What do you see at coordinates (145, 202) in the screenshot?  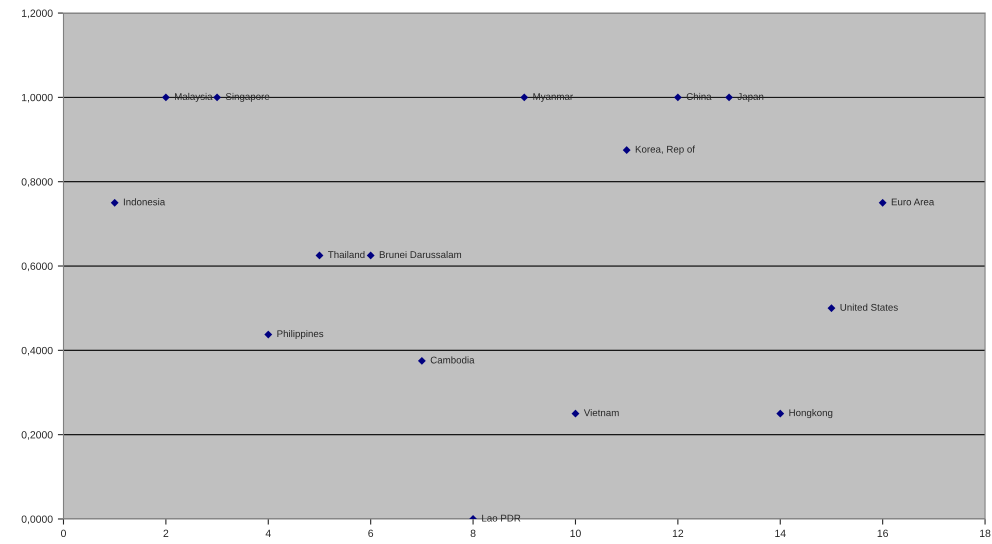 I see `annotation: Indonesia` at bounding box center [145, 202].